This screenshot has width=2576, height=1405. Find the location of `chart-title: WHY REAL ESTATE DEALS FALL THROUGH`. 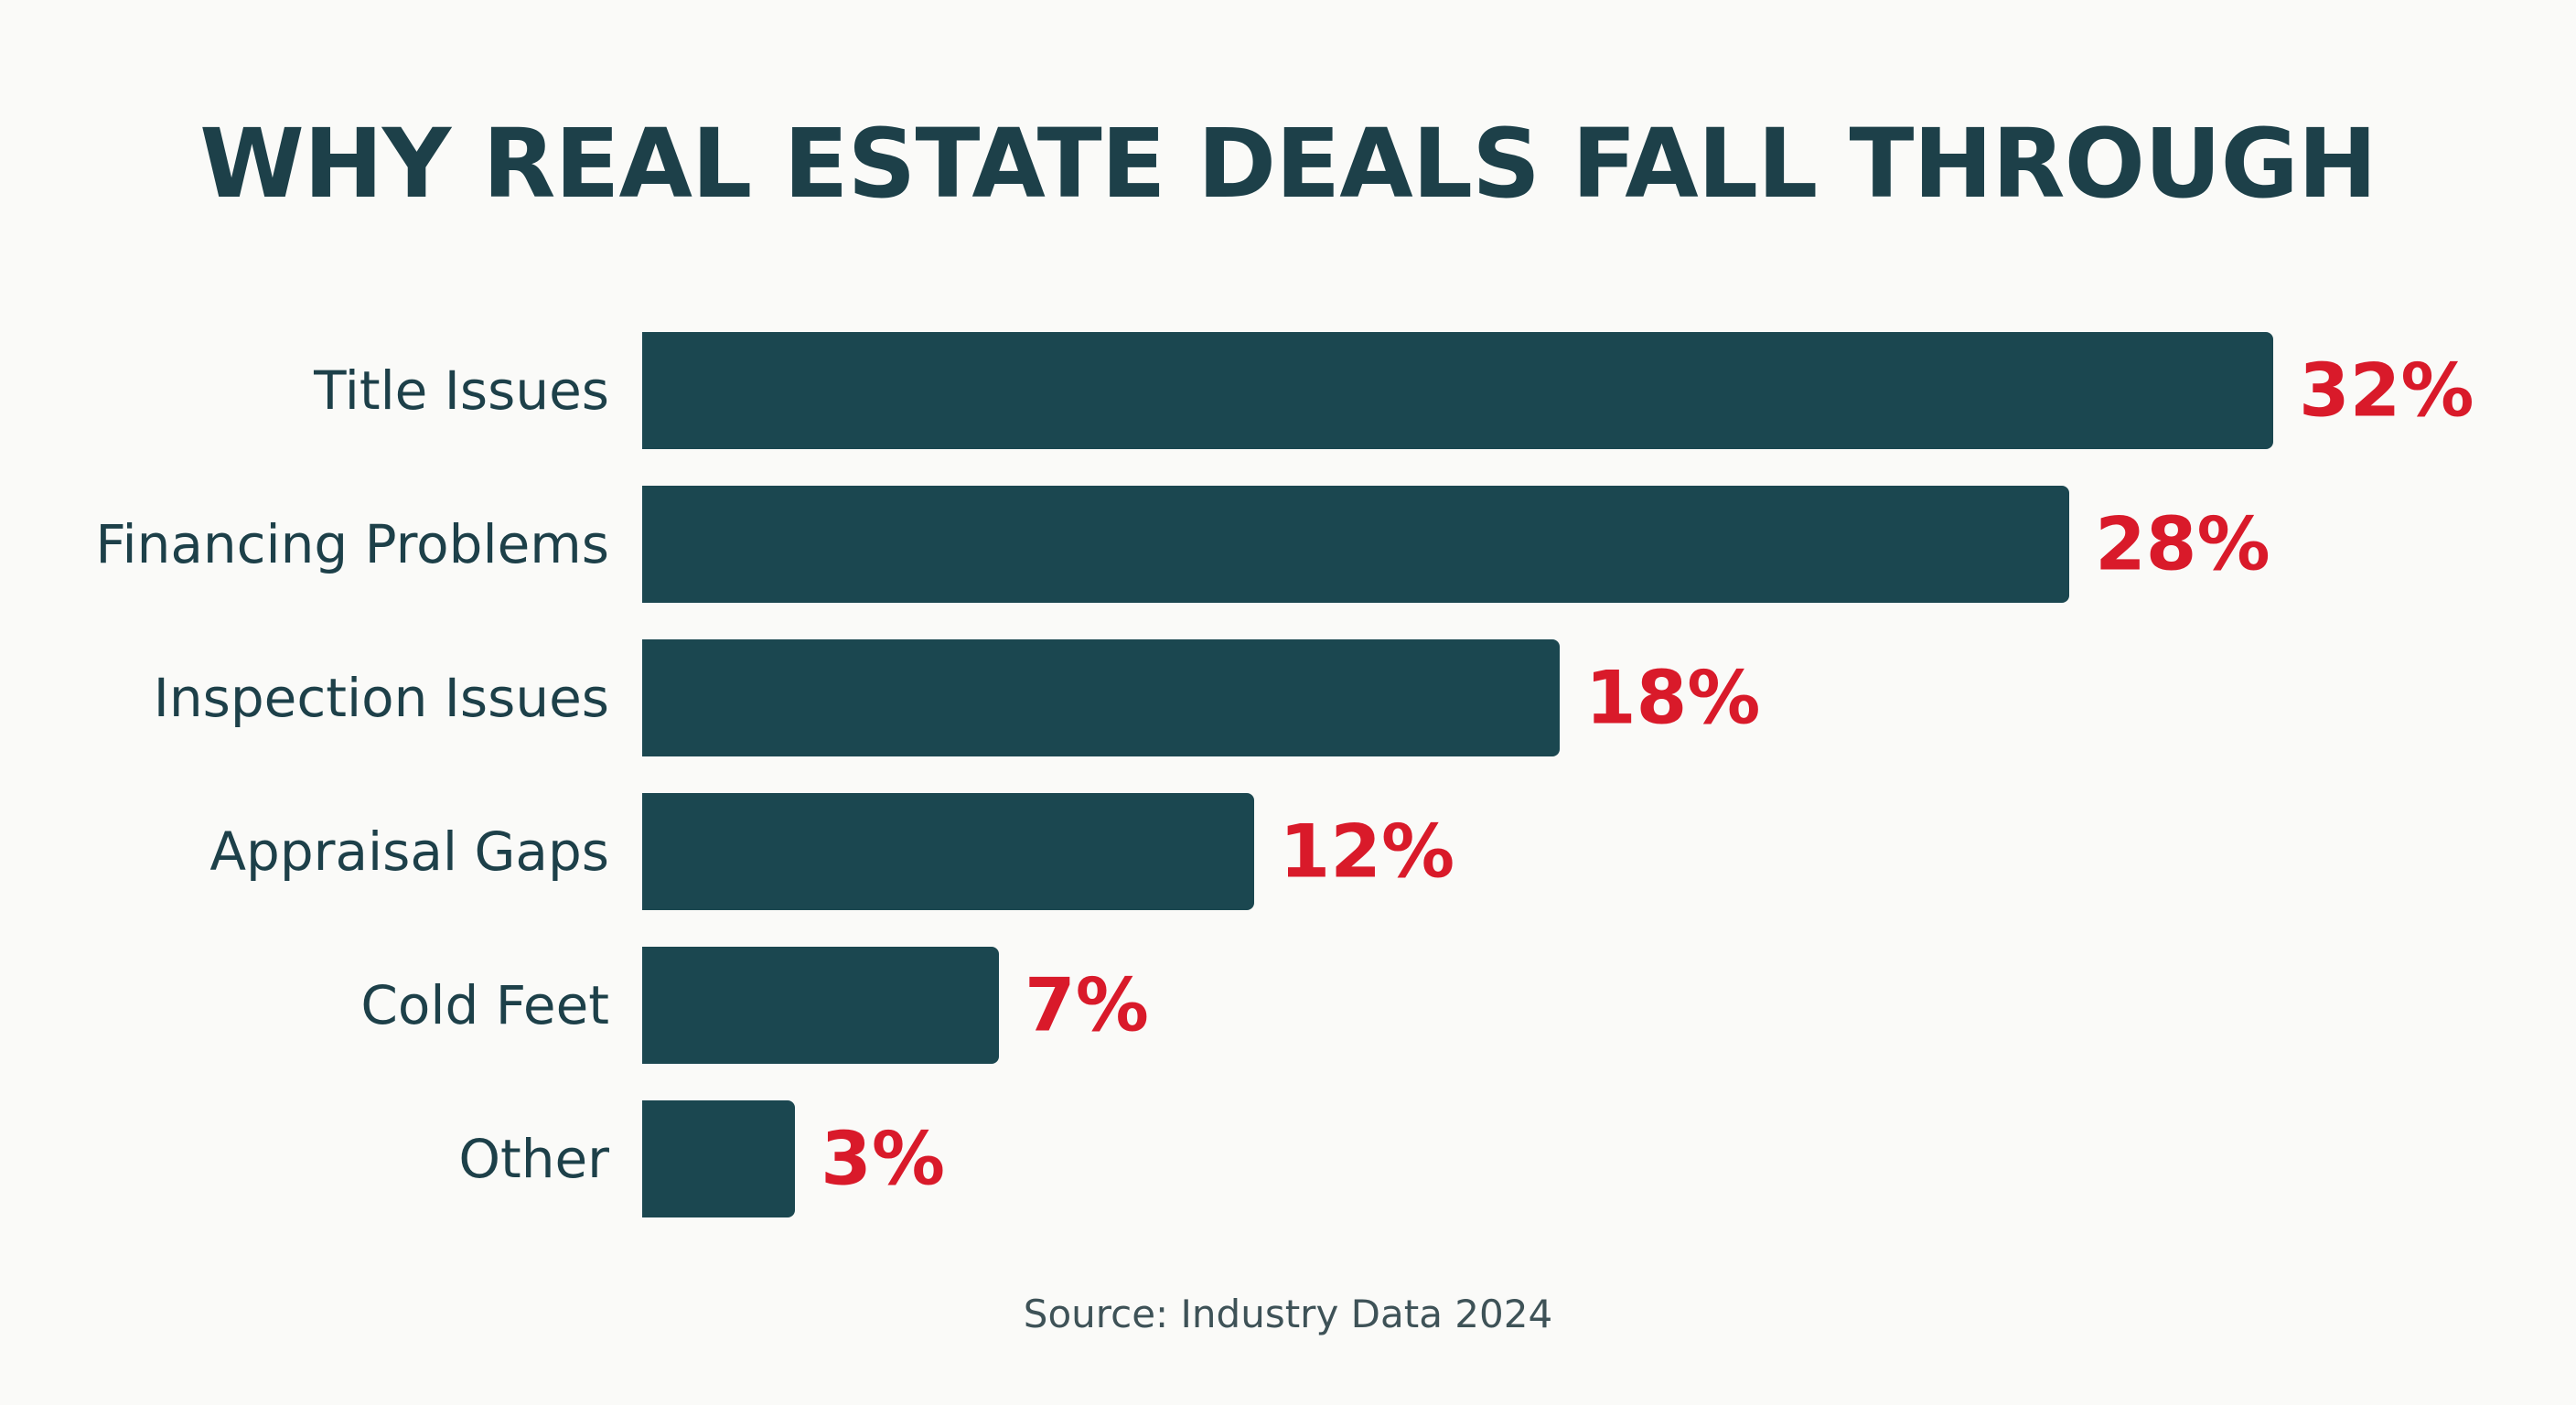

chart-title: WHY REAL ESTATE DEALS FALL THROUGH is located at coordinates (1288, 164).